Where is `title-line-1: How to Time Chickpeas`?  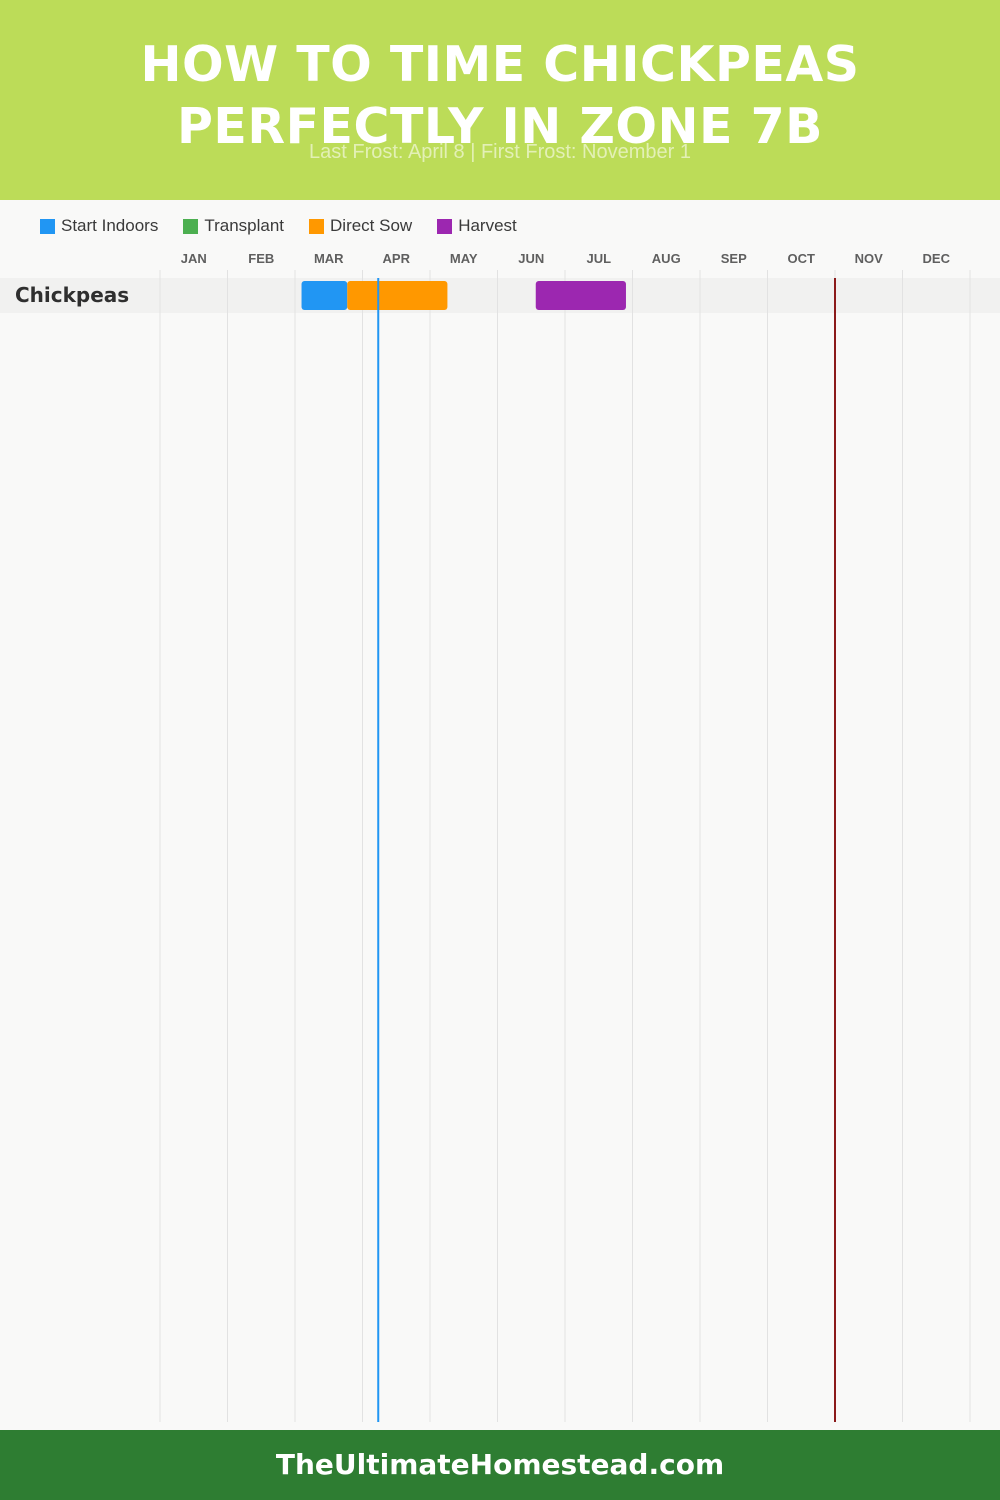 title-line-1: How to Time Chickpeas is located at coordinates (500, 64).